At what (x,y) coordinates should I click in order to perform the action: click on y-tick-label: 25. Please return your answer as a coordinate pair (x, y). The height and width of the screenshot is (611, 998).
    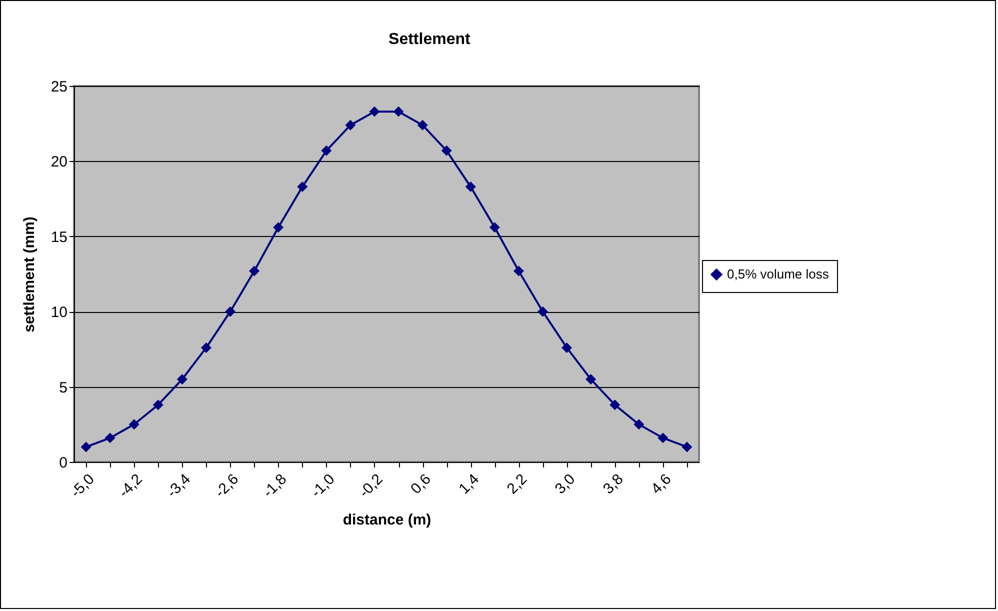
    Looking at the image, I should click on (59, 87).